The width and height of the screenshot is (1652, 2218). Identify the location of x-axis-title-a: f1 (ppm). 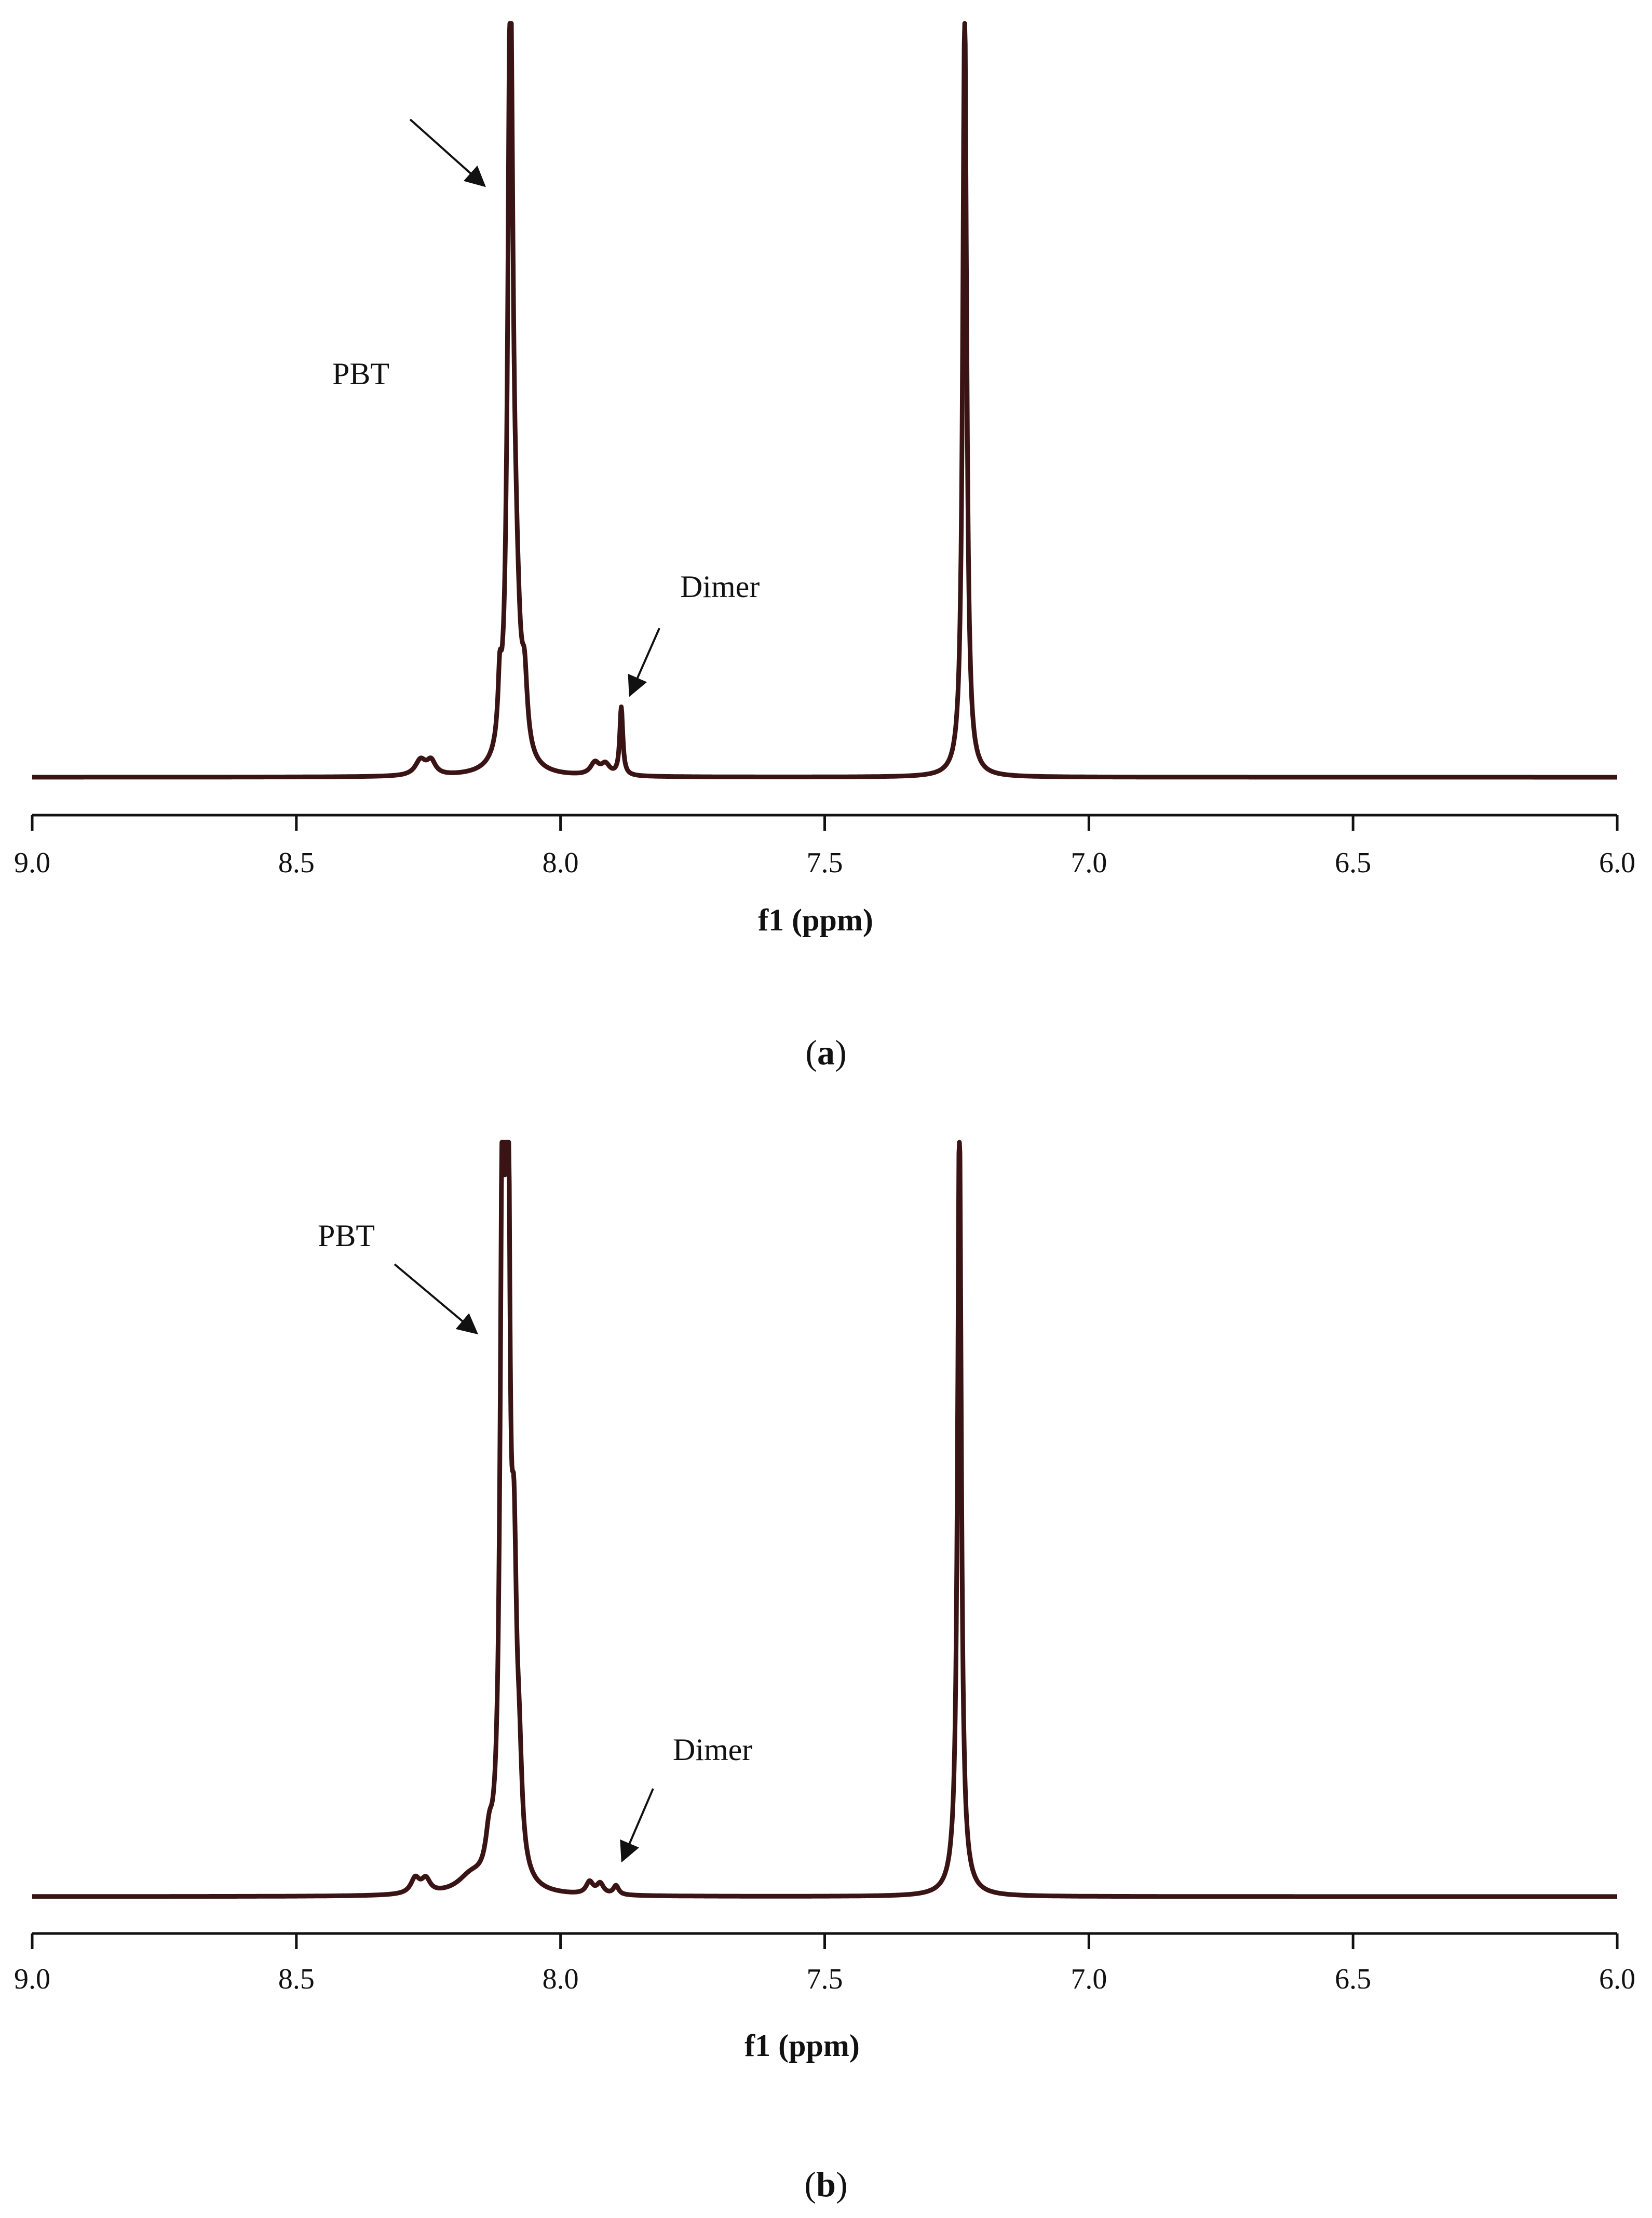
(816, 920).